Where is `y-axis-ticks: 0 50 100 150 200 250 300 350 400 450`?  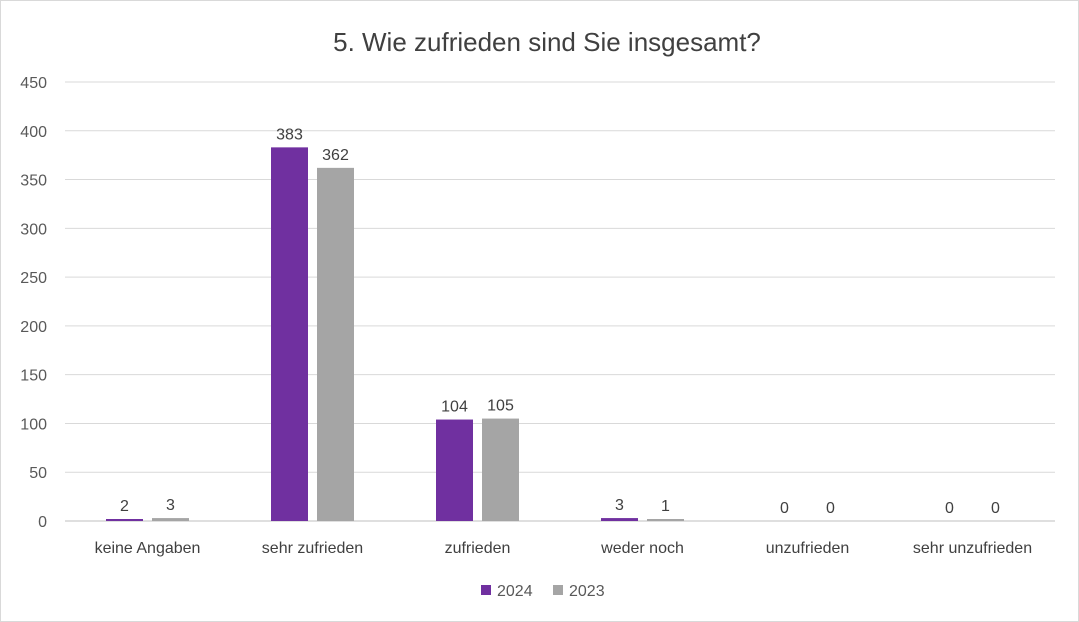
y-axis-ticks: 0 50 100 150 200 250 300 350 400 450 is located at coordinates (33, 303).